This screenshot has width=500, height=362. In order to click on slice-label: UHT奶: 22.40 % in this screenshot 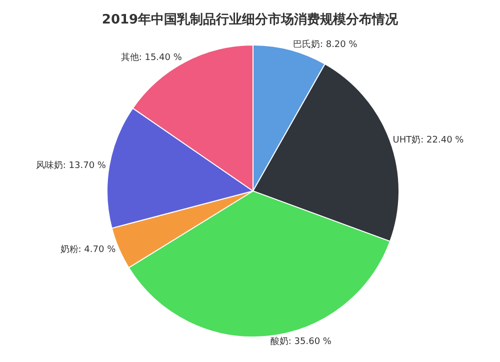, I will do `click(428, 140)`.